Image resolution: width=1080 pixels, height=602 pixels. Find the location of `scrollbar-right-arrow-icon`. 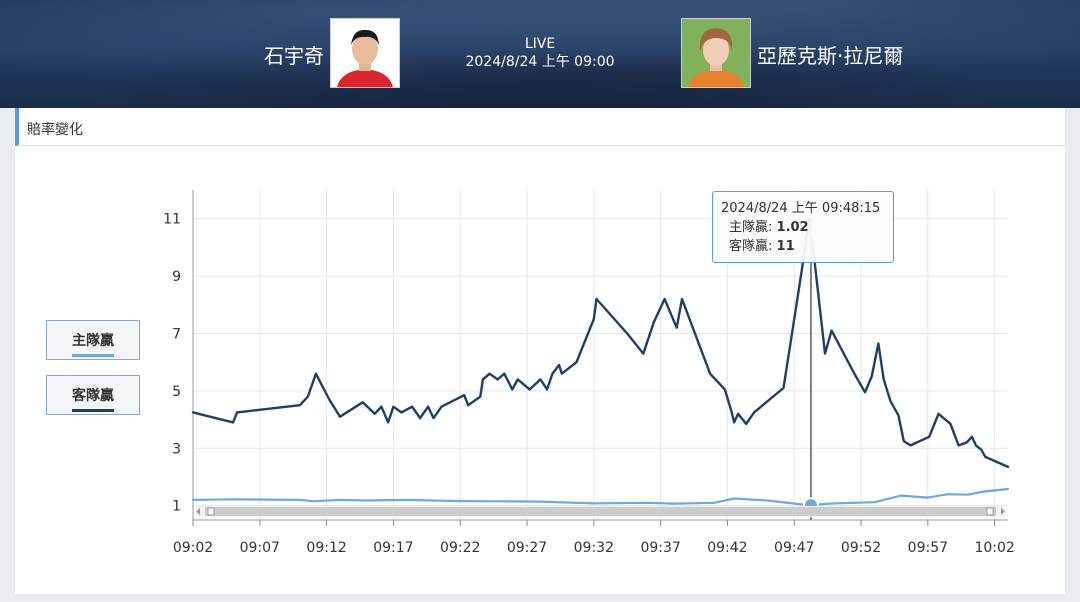

scrollbar-right-arrow-icon is located at coordinates (1003, 511).